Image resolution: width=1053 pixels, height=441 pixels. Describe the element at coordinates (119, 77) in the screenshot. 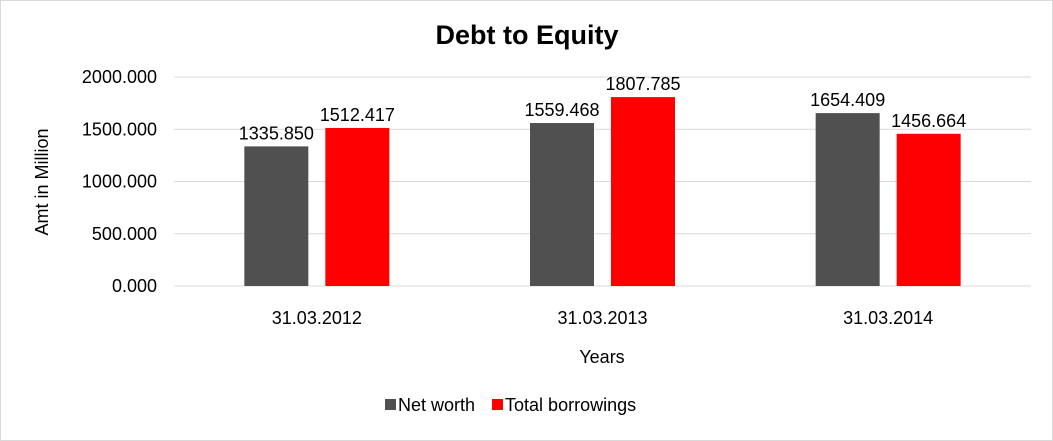

I see `y-tick-label: 2000.000` at that location.